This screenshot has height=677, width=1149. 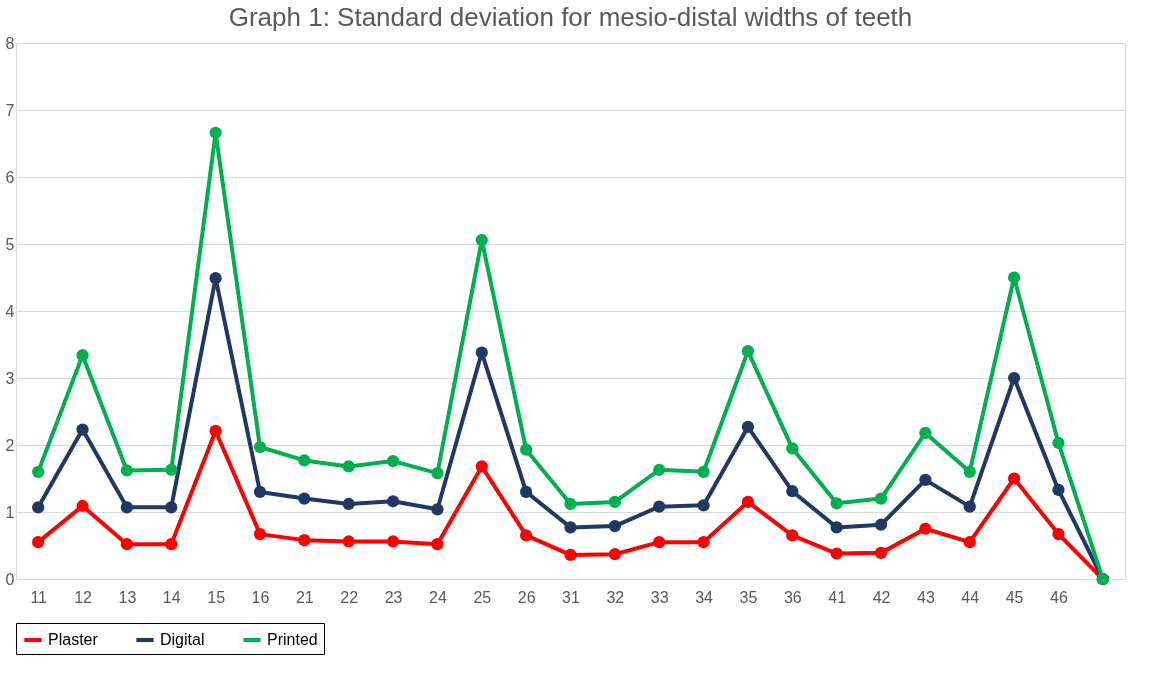 I want to click on x-tick-label: 31, so click(x=571, y=597).